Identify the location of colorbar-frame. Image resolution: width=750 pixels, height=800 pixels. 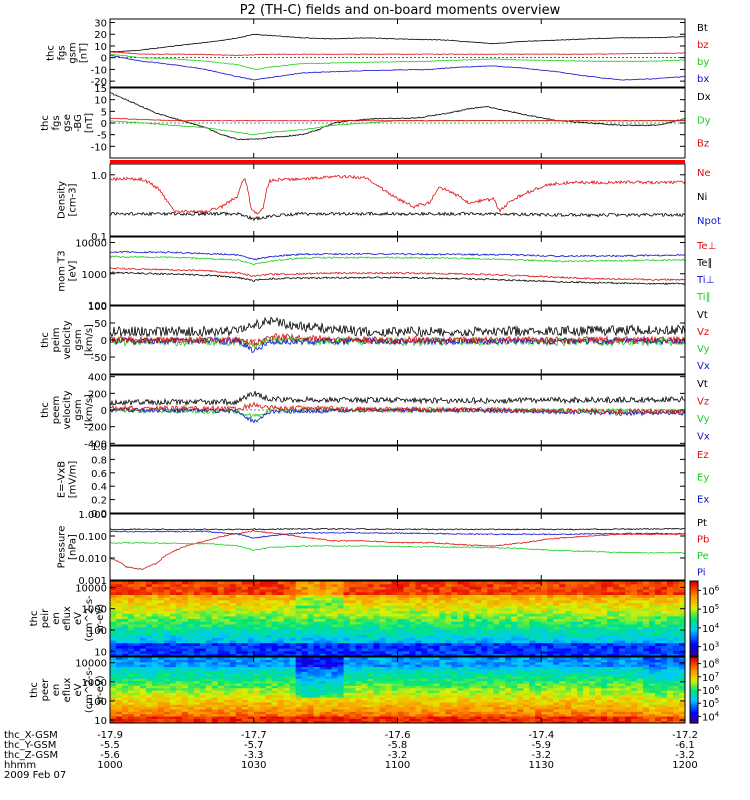
(694, 618).